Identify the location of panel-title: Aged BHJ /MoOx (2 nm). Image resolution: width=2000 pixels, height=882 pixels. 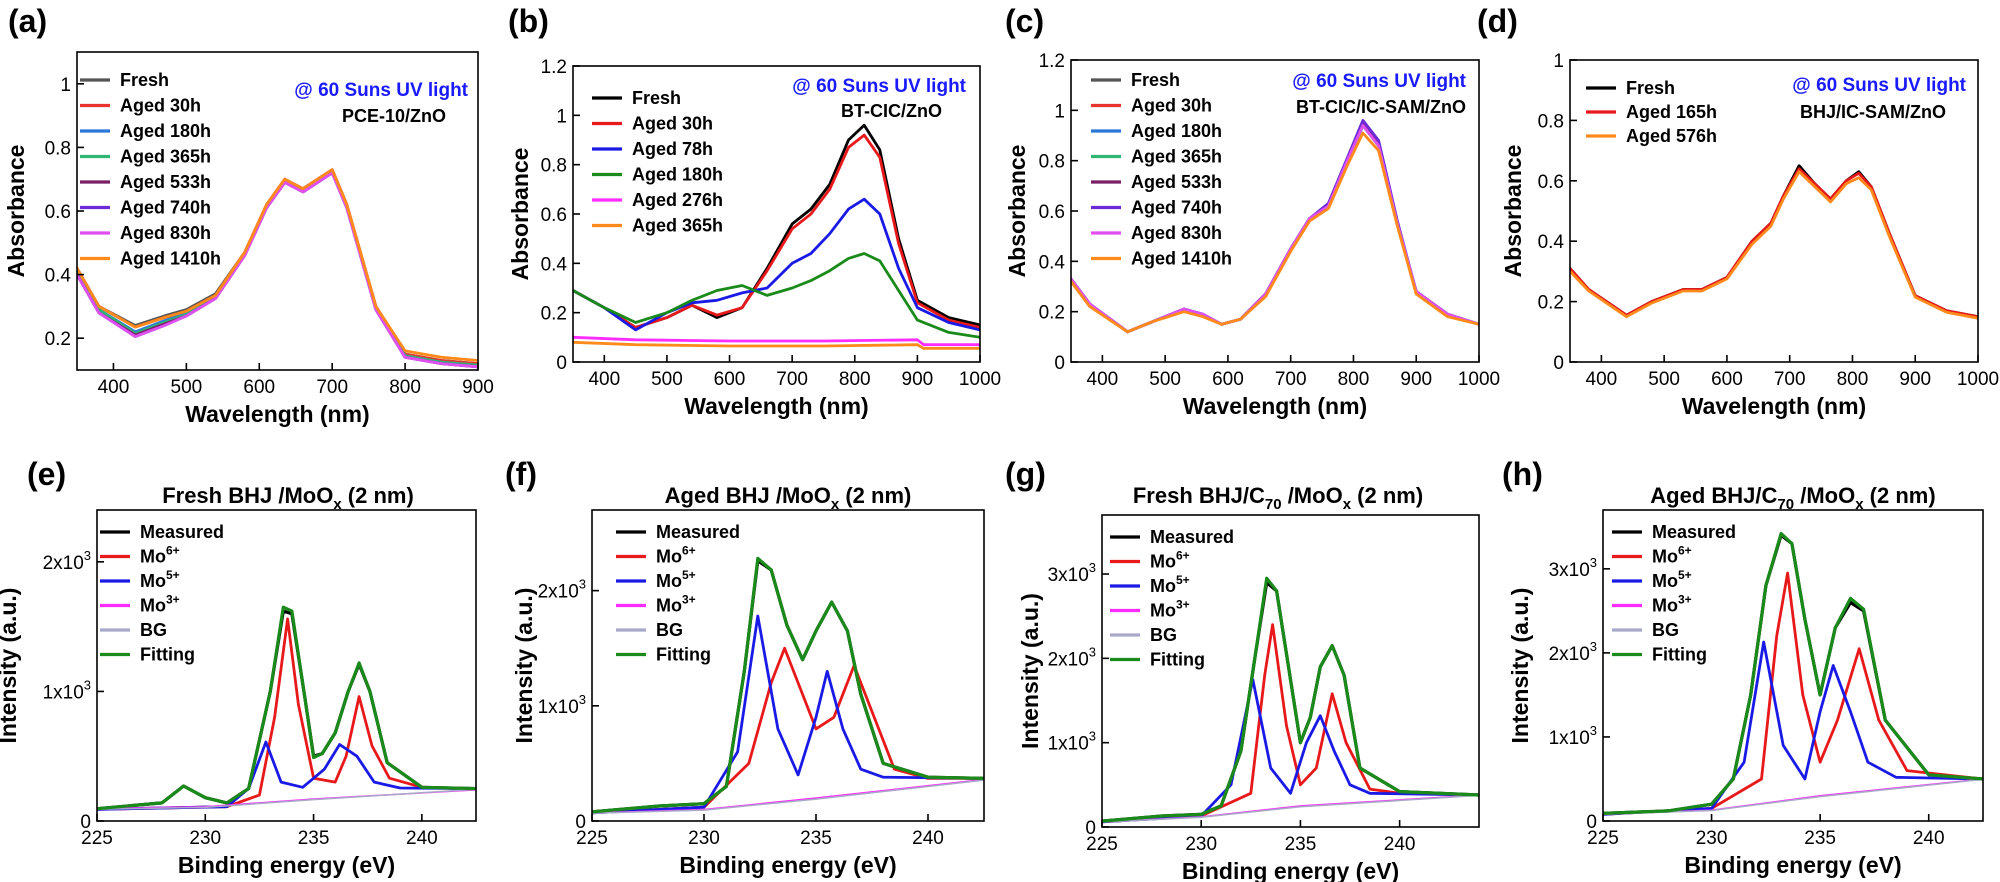
(788, 498).